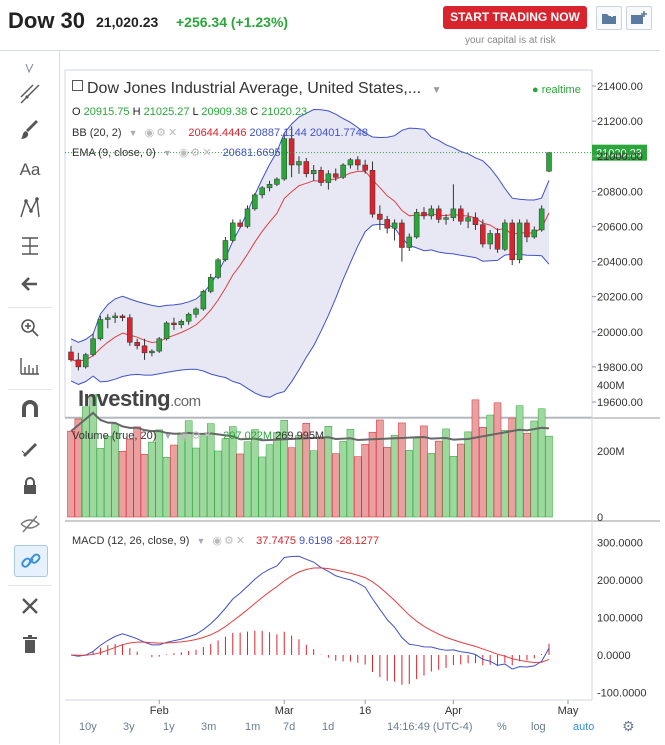 Image resolution: width=665 pixels, height=745 pixels. What do you see at coordinates (628, 726) in the screenshot?
I see `gear-icon: ⚙` at bounding box center [628, 726].